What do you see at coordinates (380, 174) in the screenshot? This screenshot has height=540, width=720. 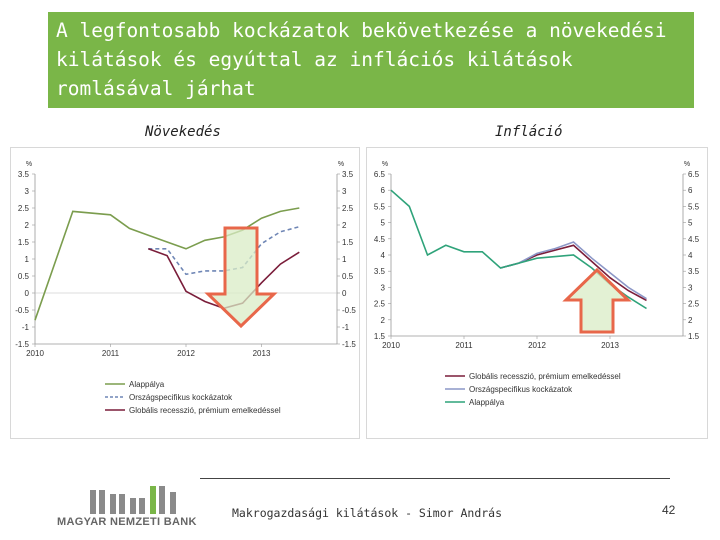 I see `y-tick-label-left: 6.5` at bounding box center [380, 174].